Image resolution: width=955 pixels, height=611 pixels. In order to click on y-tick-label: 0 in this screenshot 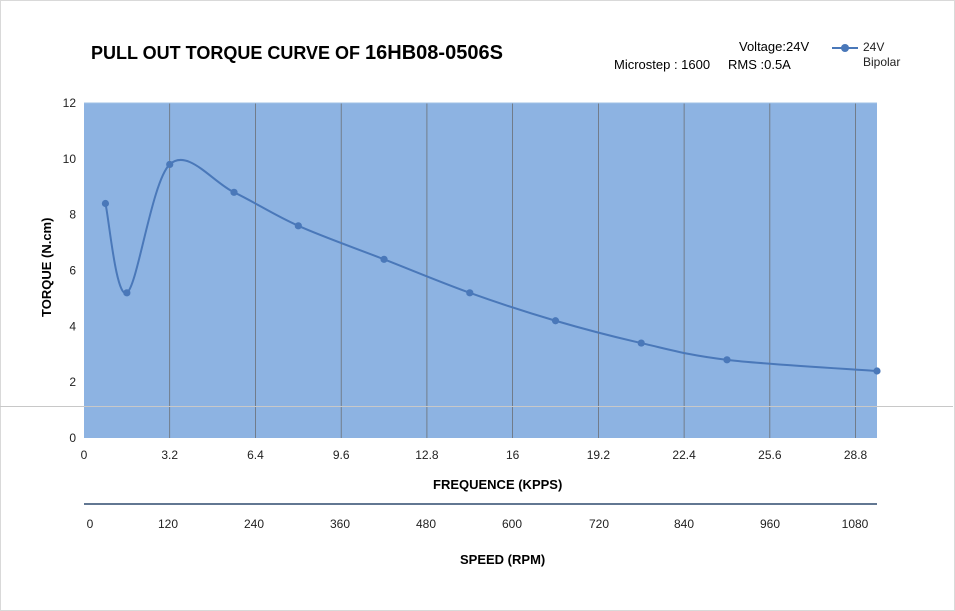, I will do `click(72, 438)`.